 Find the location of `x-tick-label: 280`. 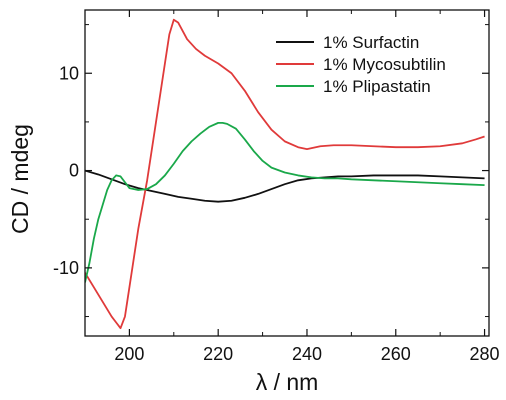

x-tick-label: 280 is located at coordinates (485, 354).